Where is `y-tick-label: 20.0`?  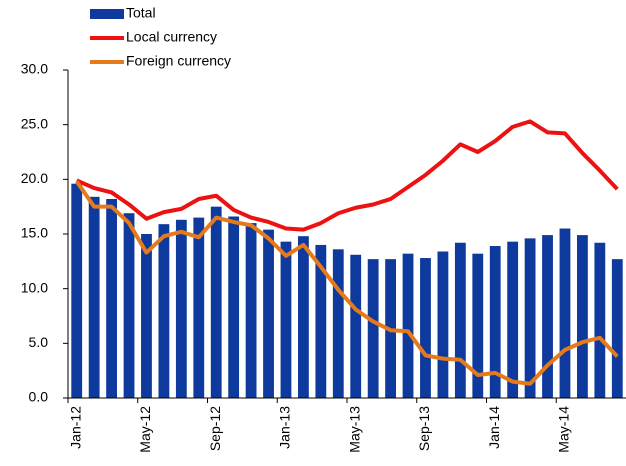
y-tick-label: 20.0 is located at coordinates (34, 178).